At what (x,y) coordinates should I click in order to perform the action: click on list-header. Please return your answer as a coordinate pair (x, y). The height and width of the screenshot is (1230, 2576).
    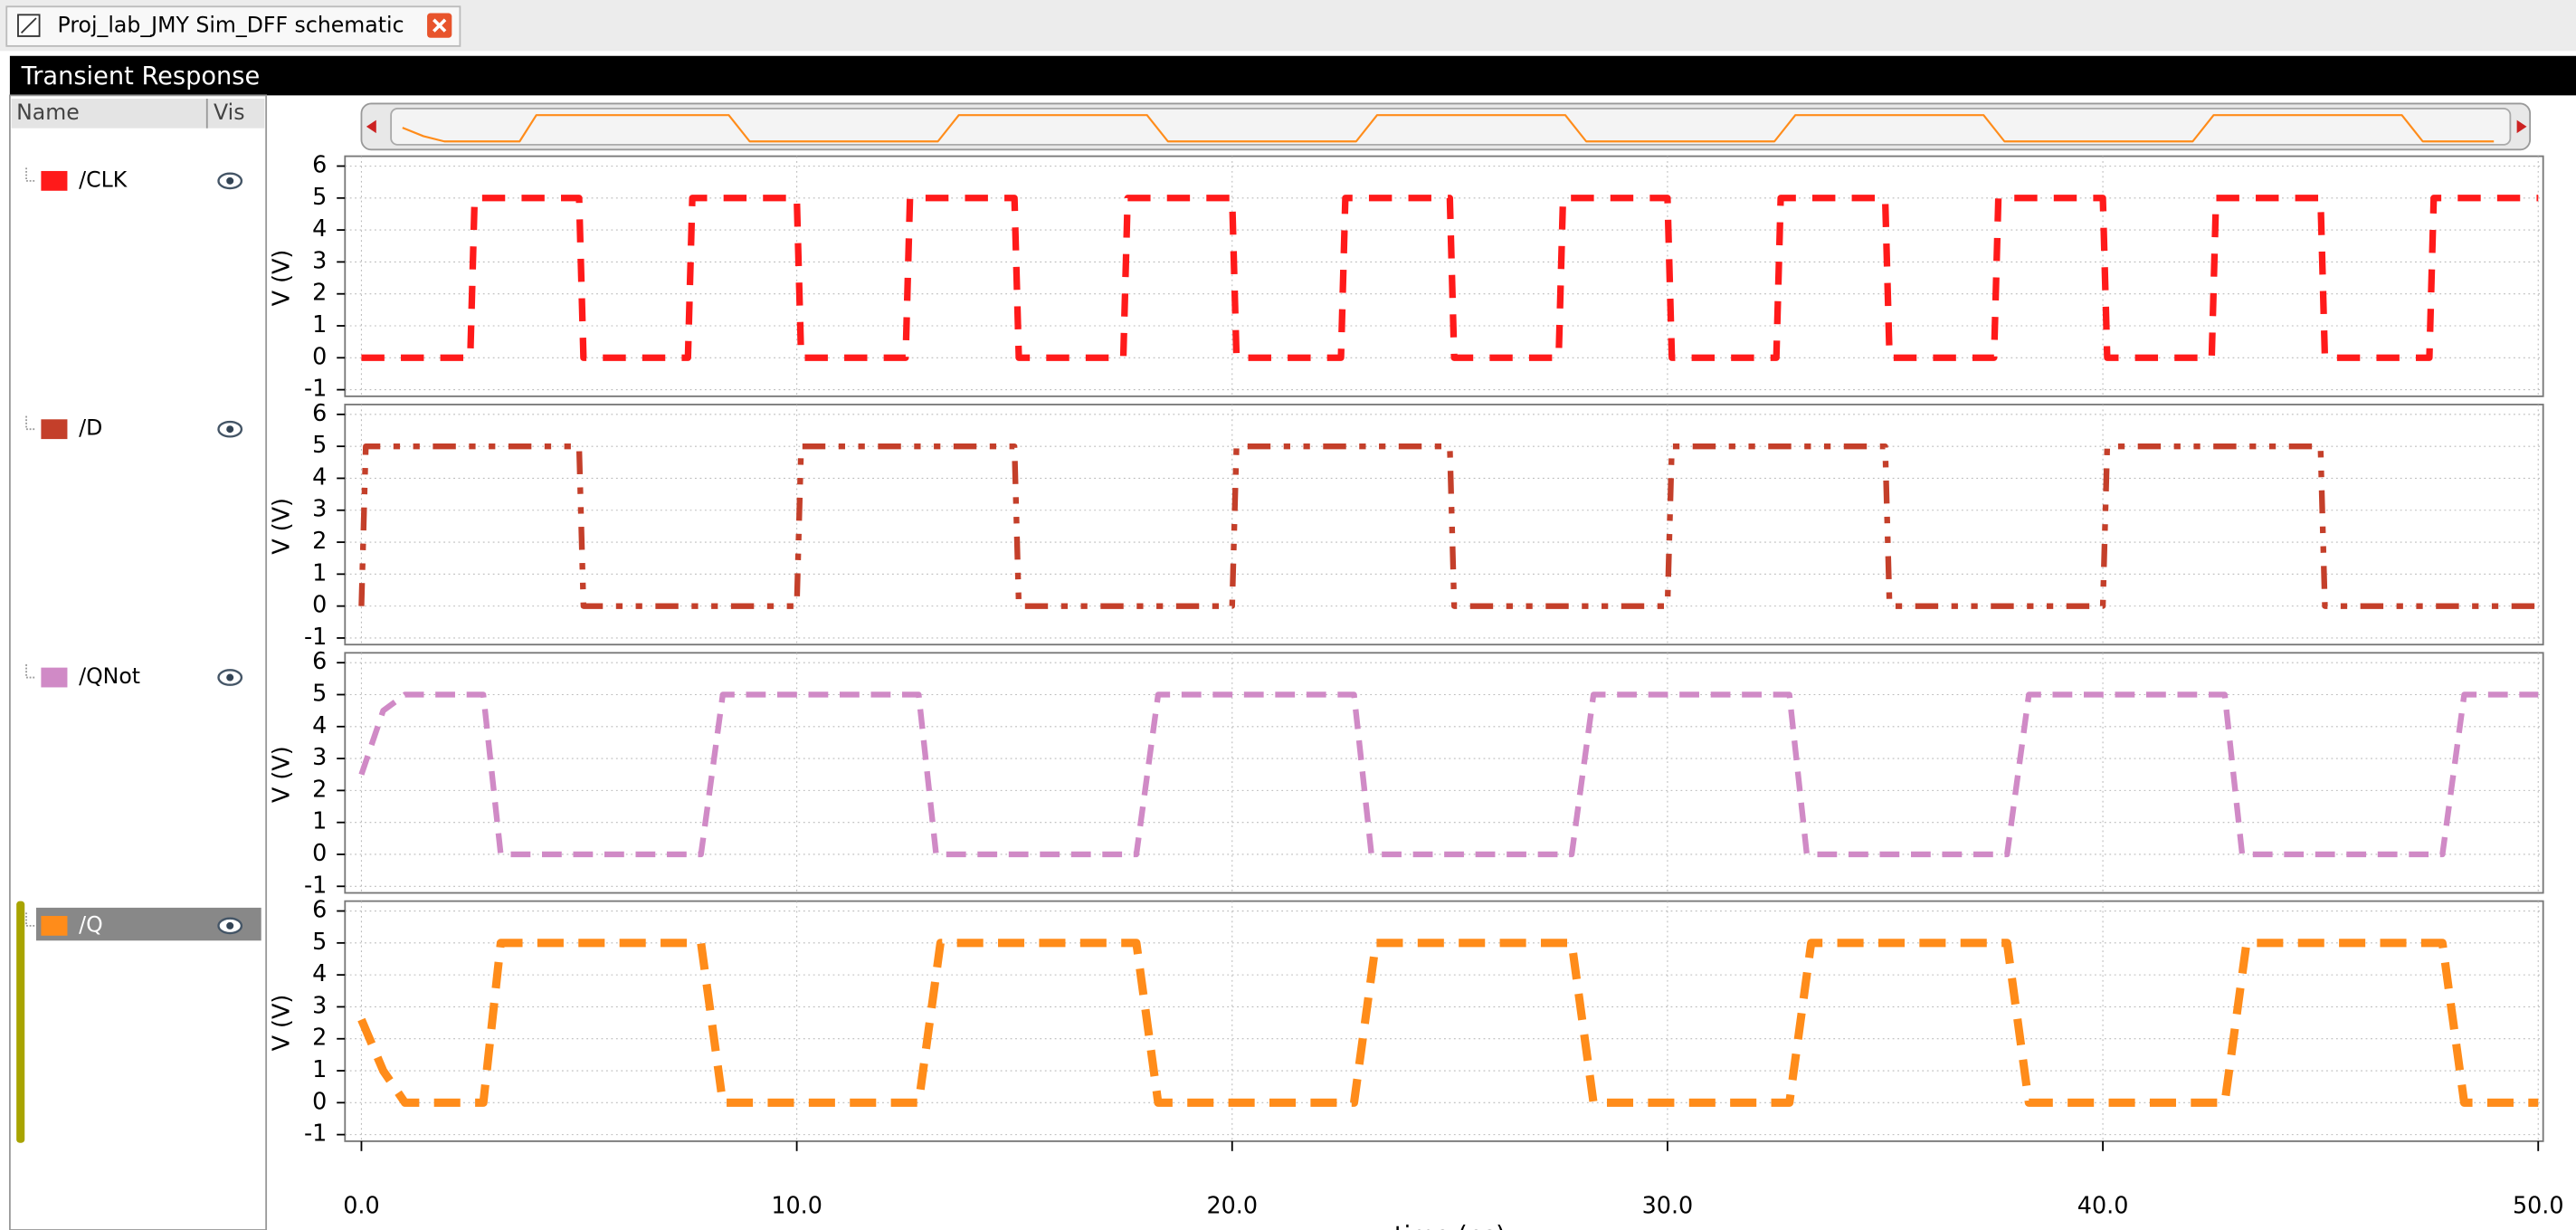
    Looking at the image, I should click on (138, 114).